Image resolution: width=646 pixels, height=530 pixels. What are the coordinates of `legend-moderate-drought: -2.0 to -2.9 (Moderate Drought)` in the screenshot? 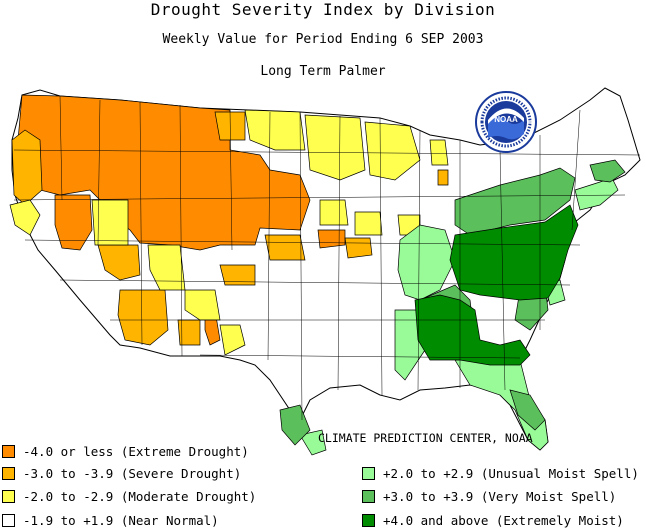 It's located at (129, 496).